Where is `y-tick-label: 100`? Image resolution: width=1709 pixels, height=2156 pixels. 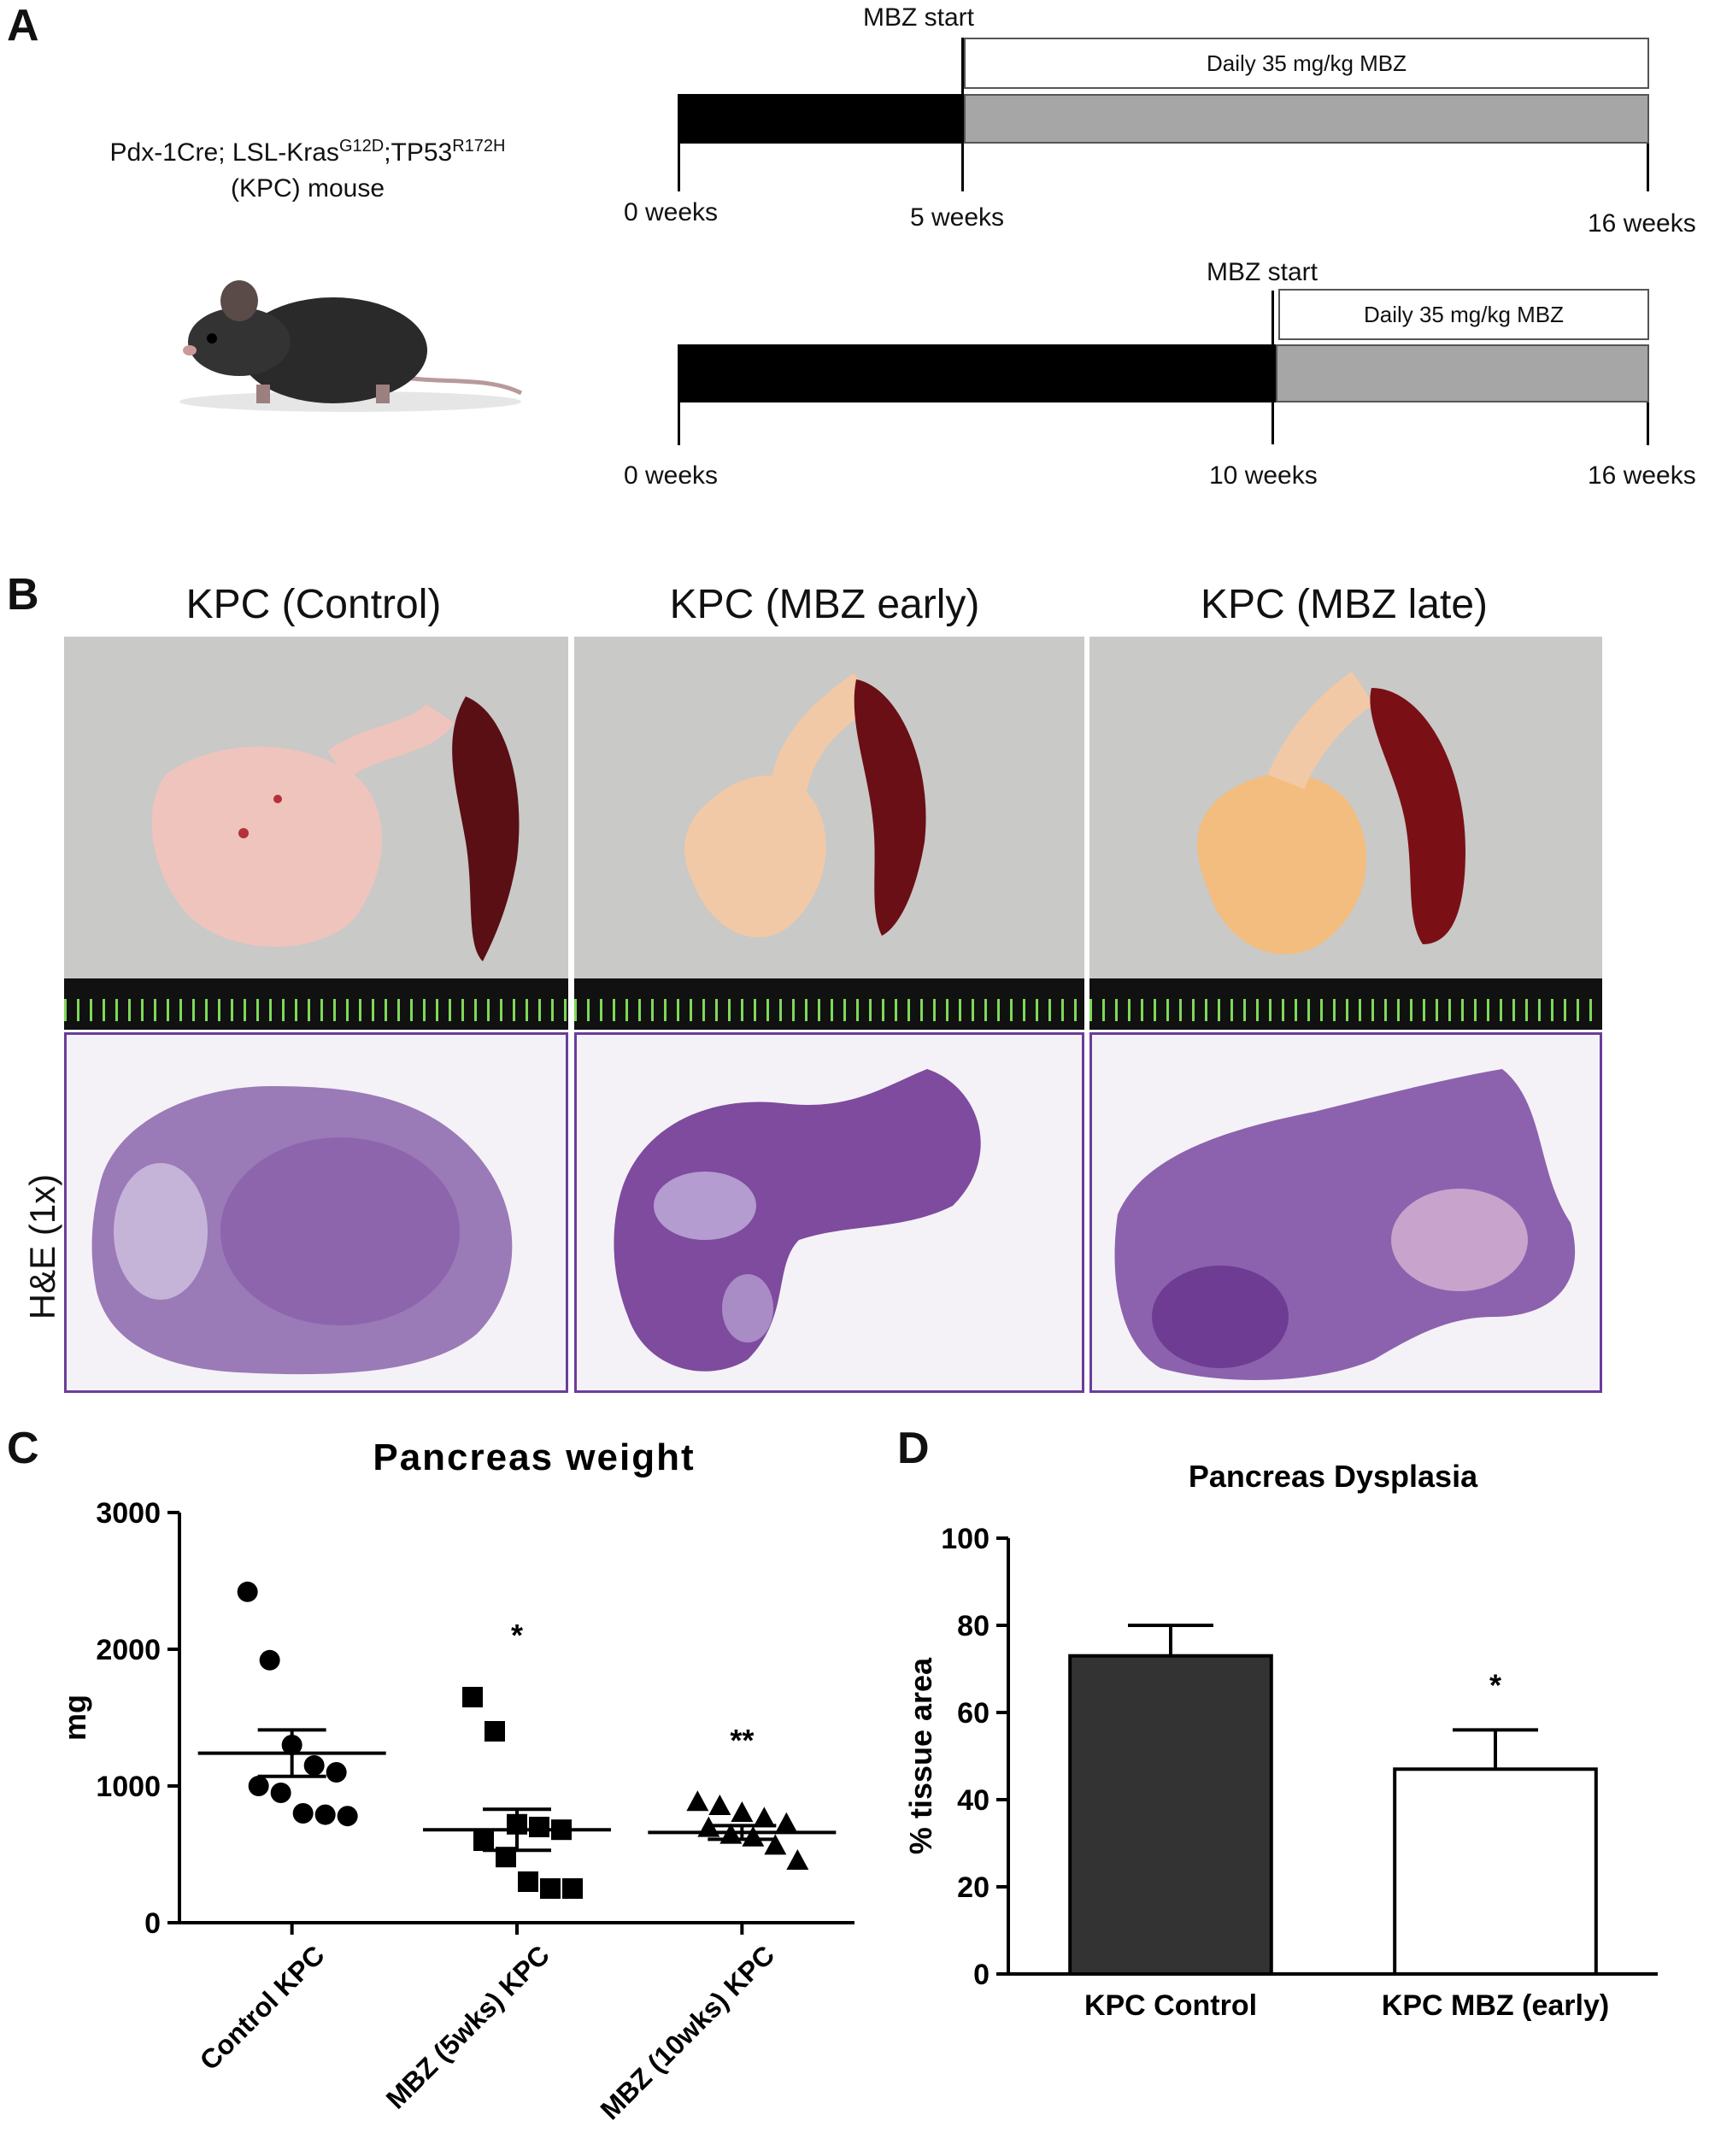 y-tick-label: 100 is located at coordinates (966, 1539).